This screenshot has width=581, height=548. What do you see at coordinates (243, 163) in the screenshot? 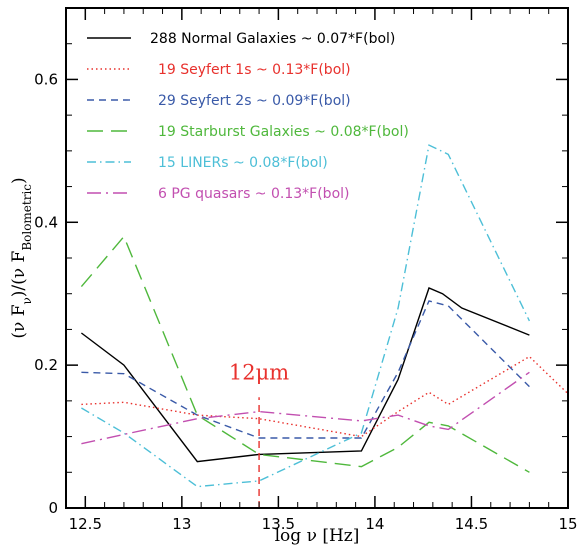
I see `legend-label-4: 15 LINERs ~ 0.08*F(bol)` at bounding box center [243, 163].